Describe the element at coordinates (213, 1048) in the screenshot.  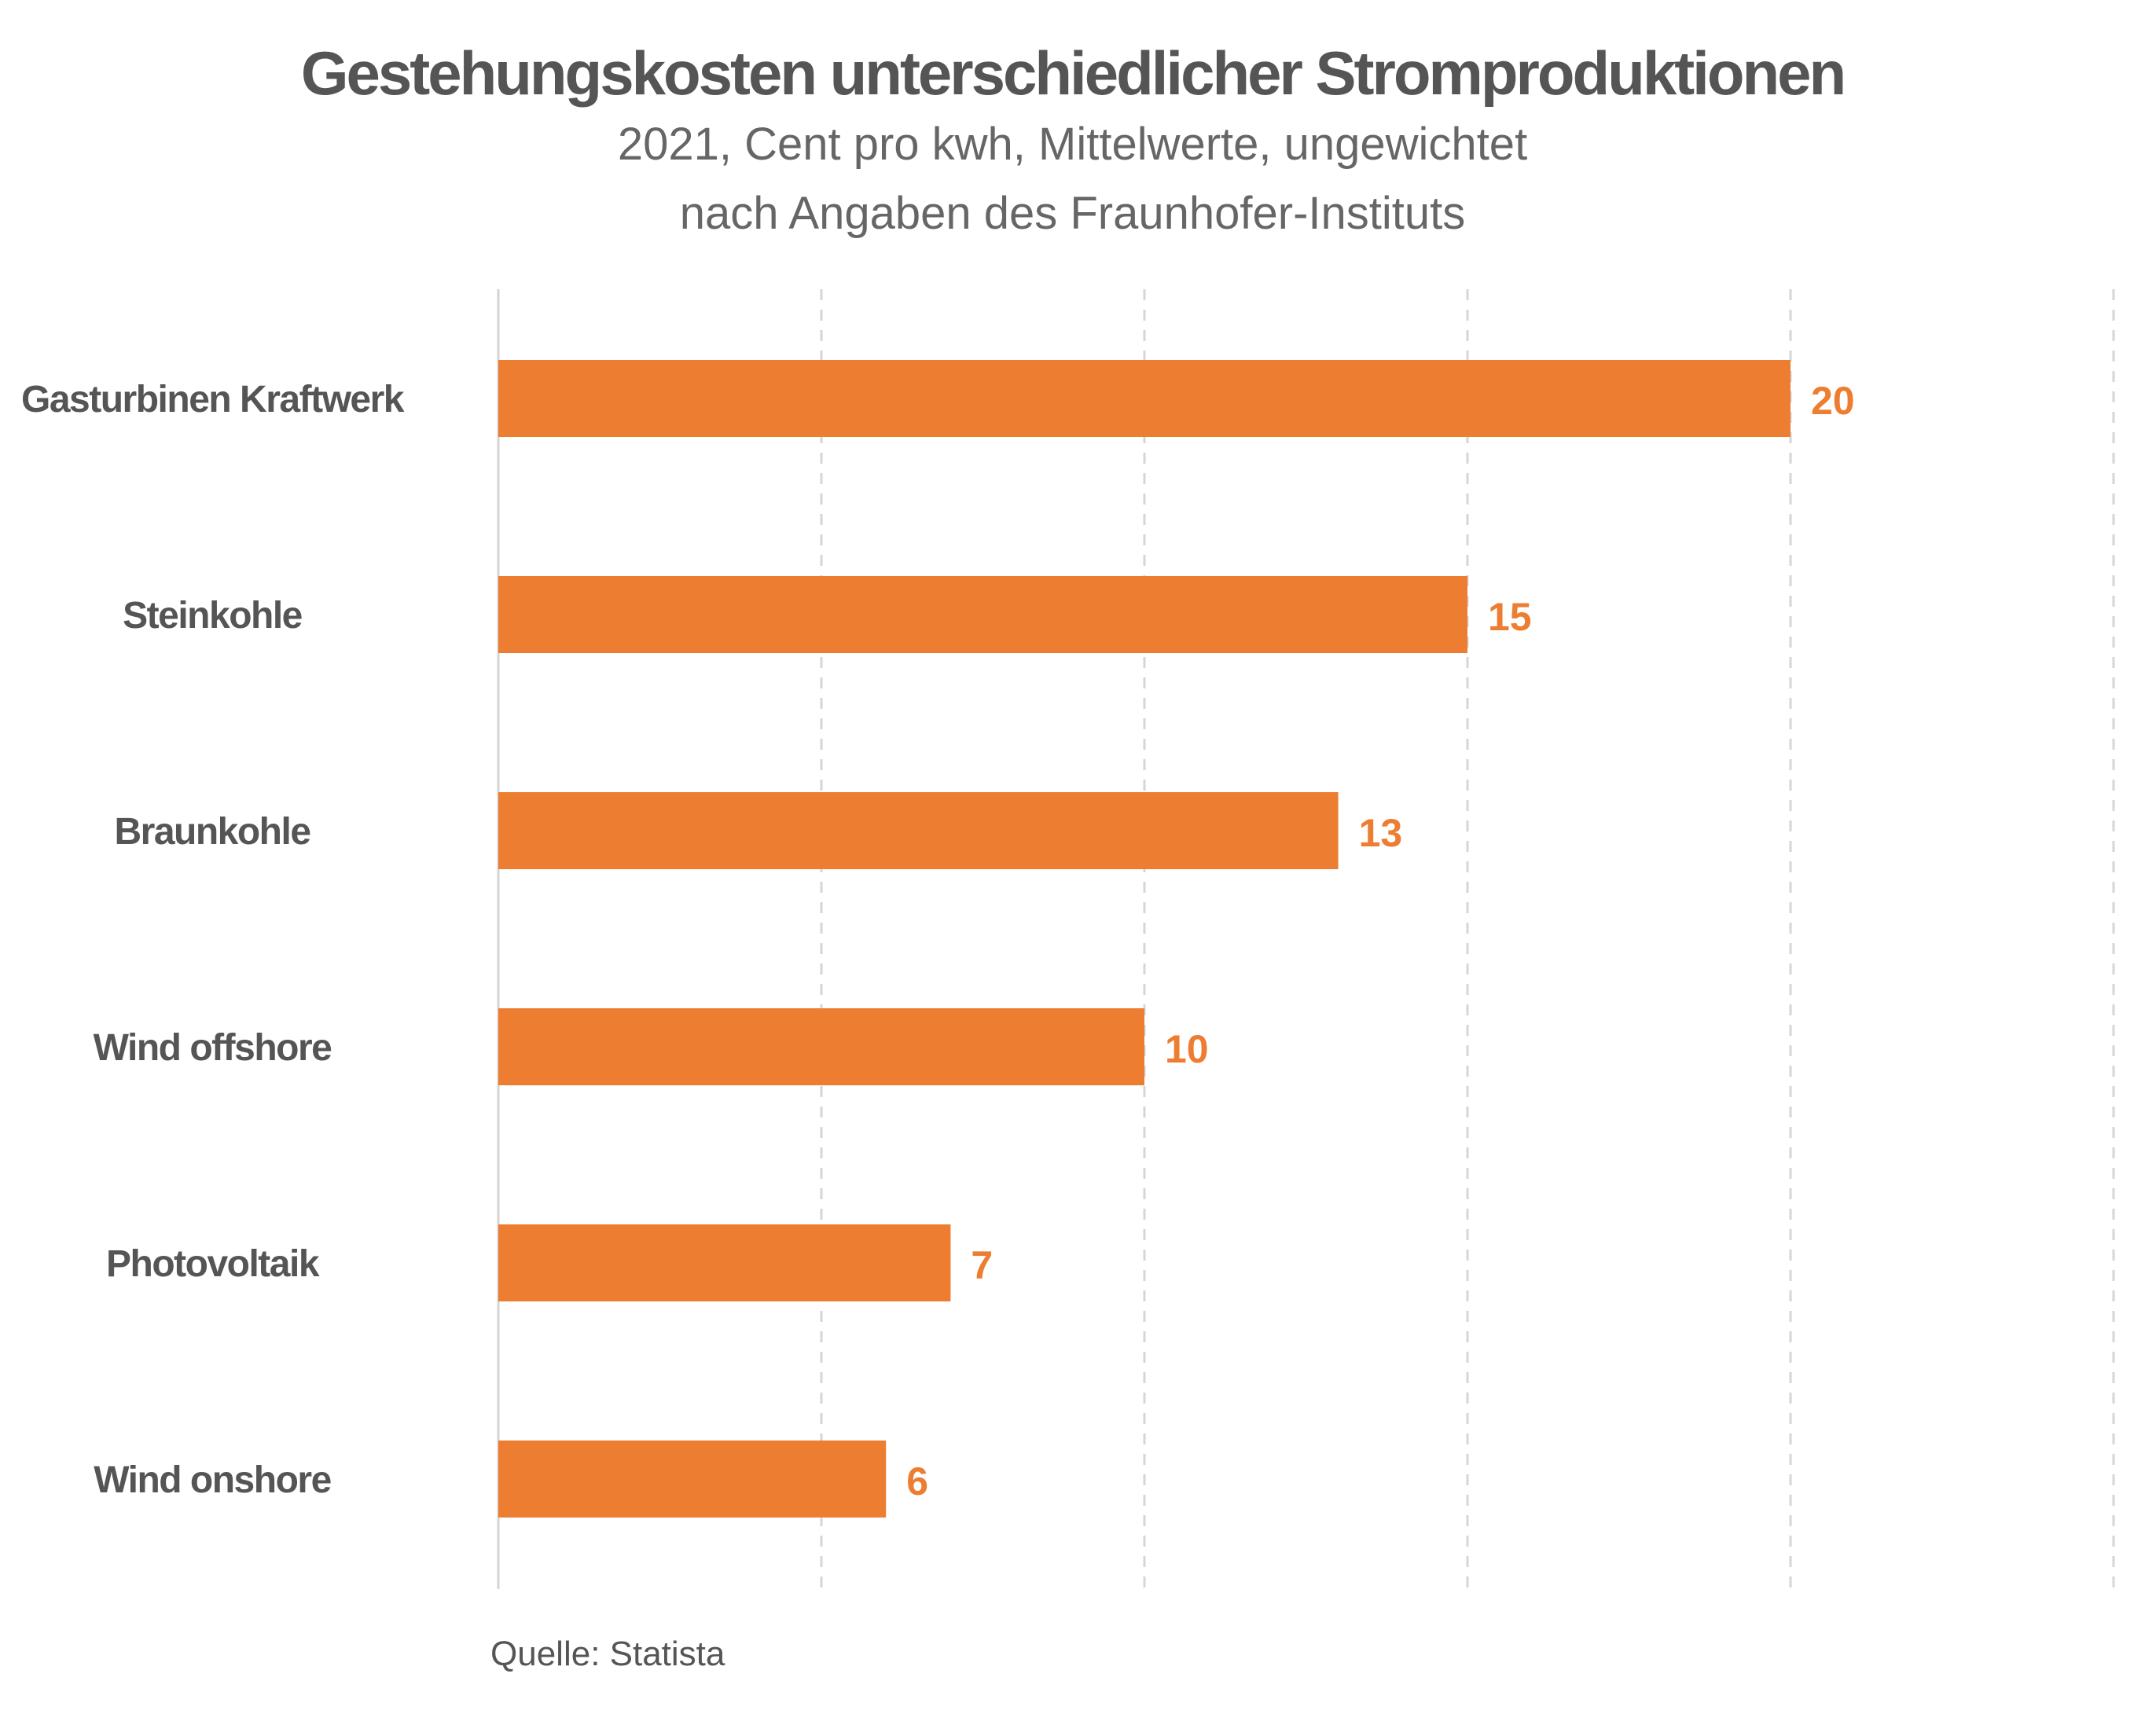
I see `category-label: Wind offshore` at that location.